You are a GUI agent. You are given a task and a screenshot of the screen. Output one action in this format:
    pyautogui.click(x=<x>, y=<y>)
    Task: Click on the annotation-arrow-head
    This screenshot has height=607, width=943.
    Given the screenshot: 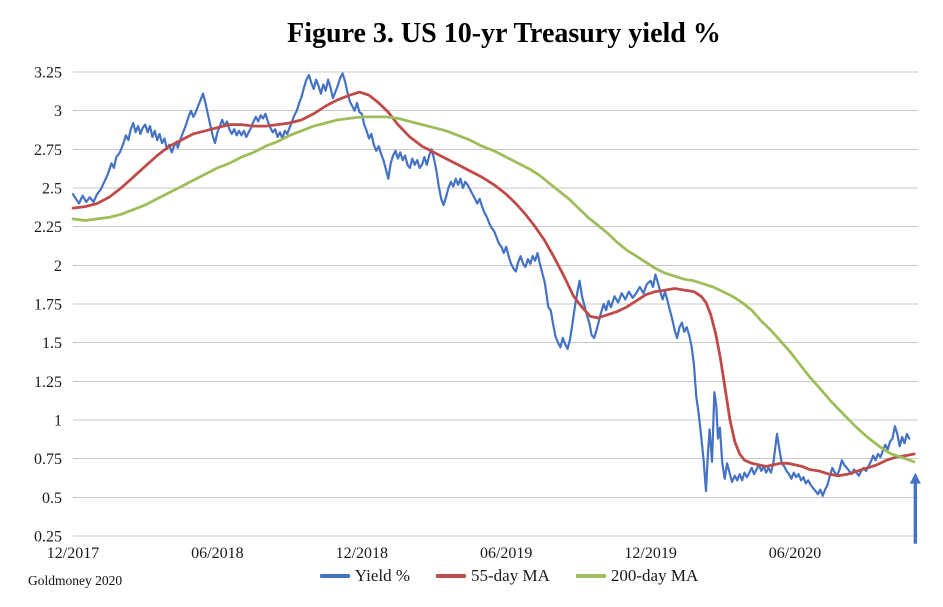 What is the action you would take?
    pyautogui.click(x=915, y=478)
    